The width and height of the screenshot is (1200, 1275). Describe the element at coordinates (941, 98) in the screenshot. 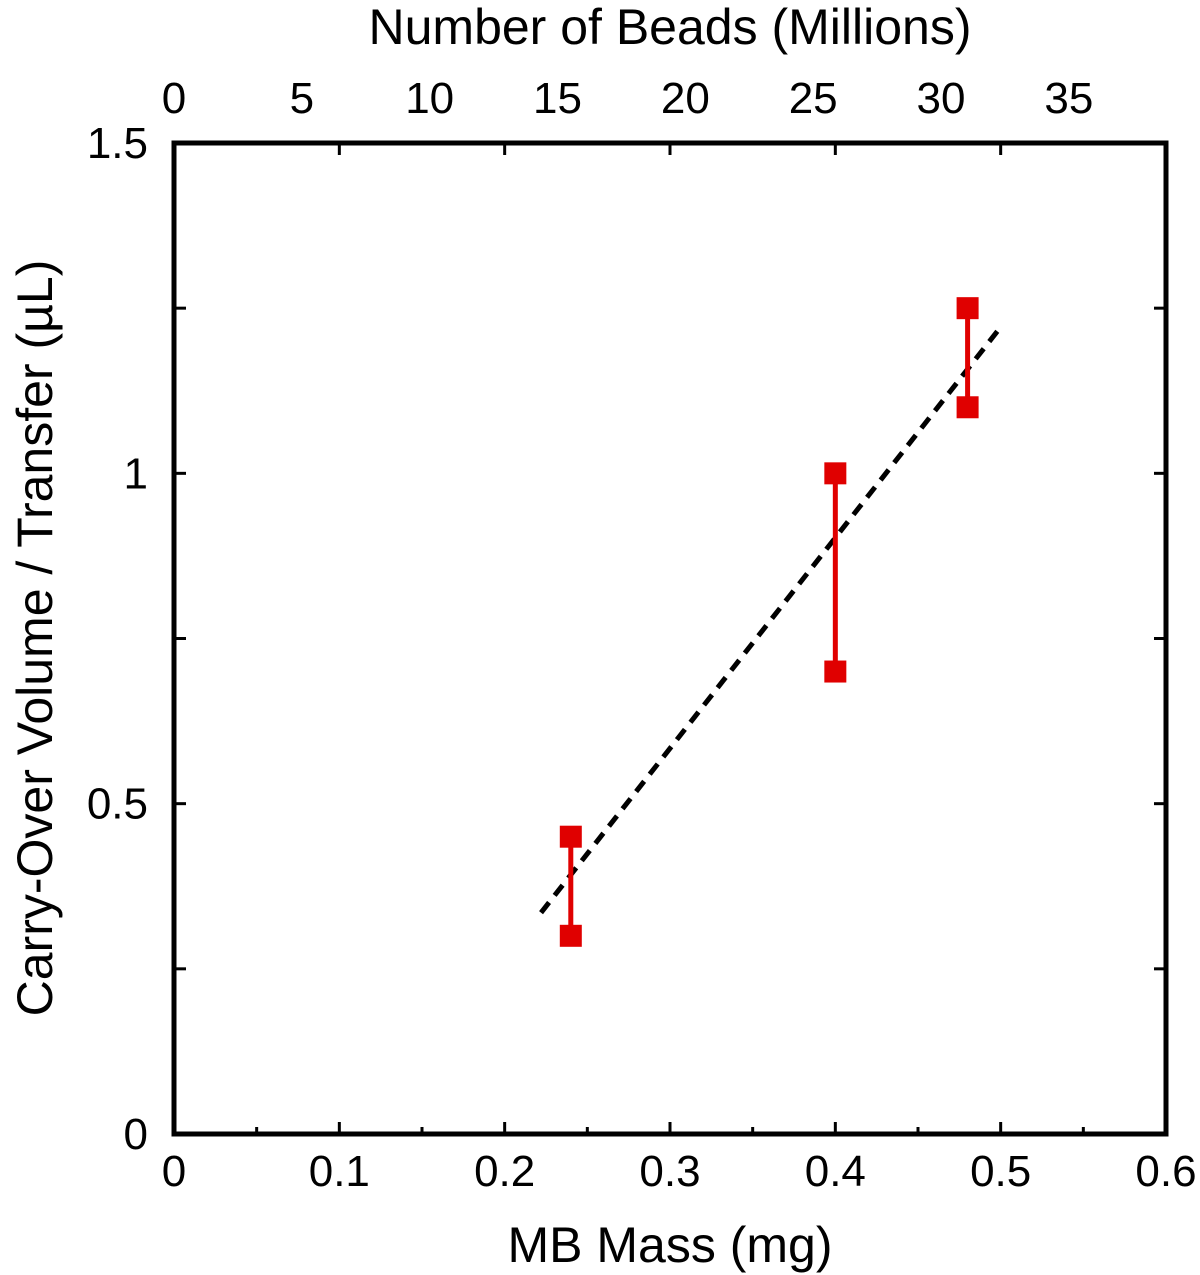

I see `x2-tick-label: 30` at that location.